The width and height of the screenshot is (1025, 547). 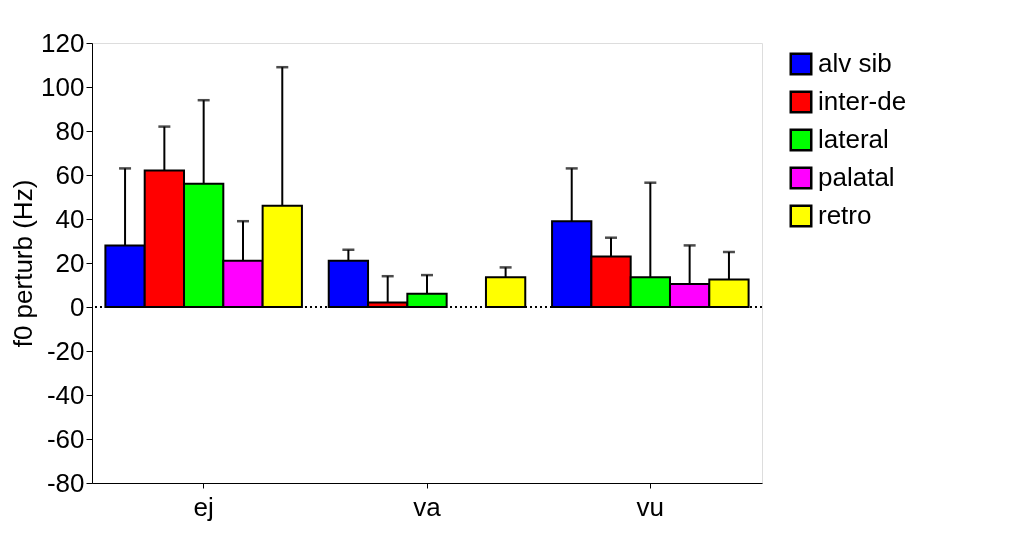 I want to click on y-tick-label: -40, so click(x=65, y=394).